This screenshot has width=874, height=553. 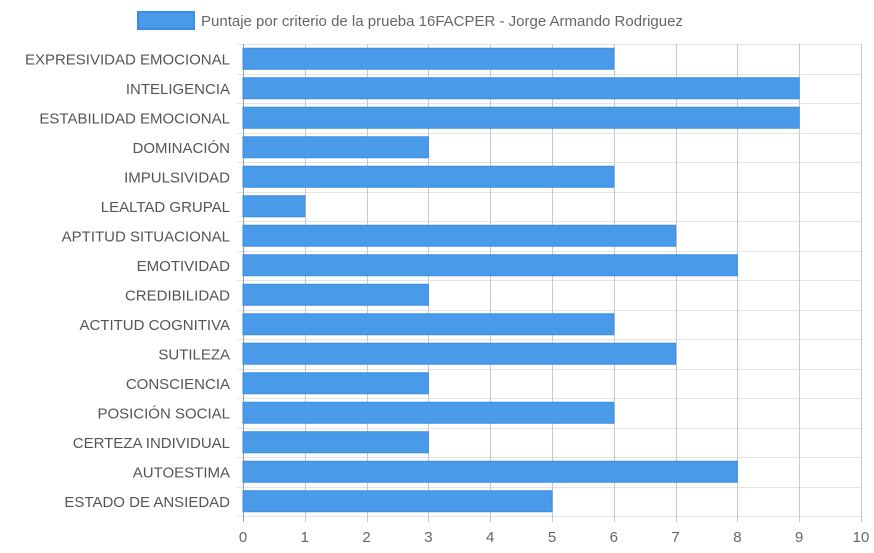 What do you see at coordinates (243, 537) in the screenshot?
I see `x-tick-label: 0` at bounding box center [243, 537].